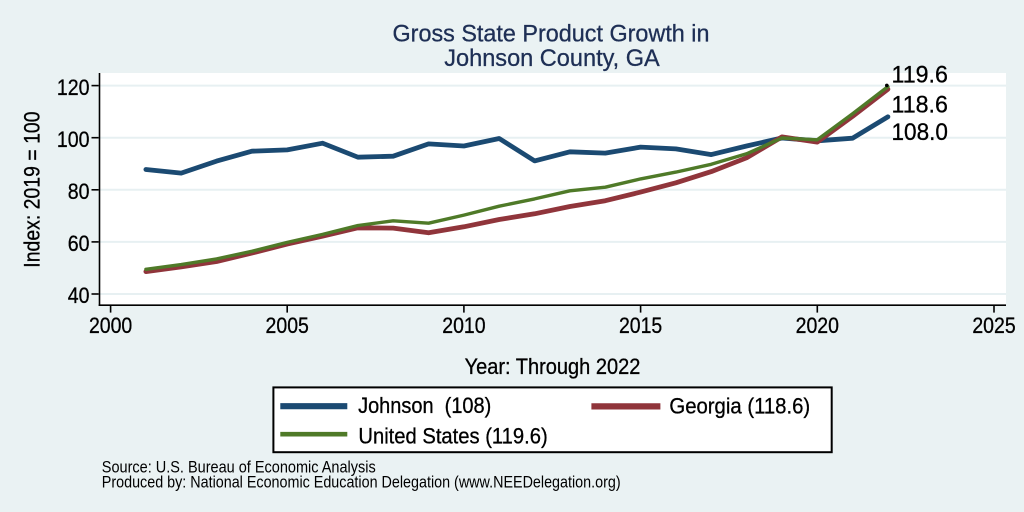 This screenshot has height=512, width=1024. What do you see at coordinates (424, 405) in the screenshot?
I see `svg-text: Johnson (108)` at bounding box center [424, 405].